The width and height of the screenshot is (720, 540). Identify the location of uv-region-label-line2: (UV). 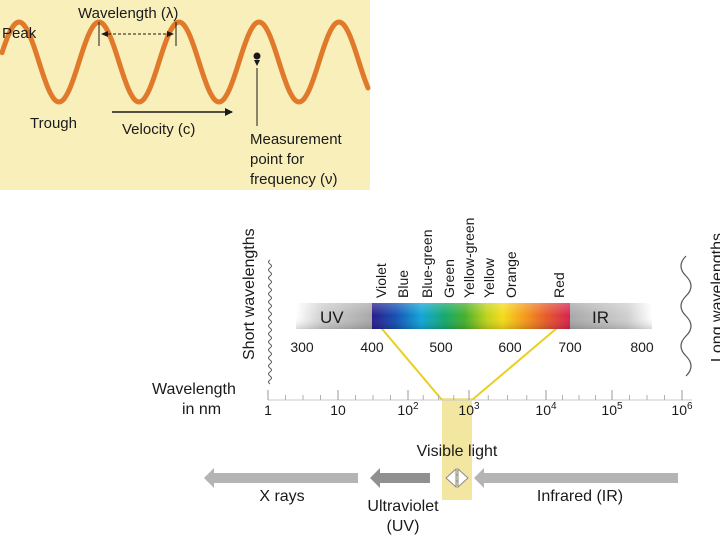
(403, 526).